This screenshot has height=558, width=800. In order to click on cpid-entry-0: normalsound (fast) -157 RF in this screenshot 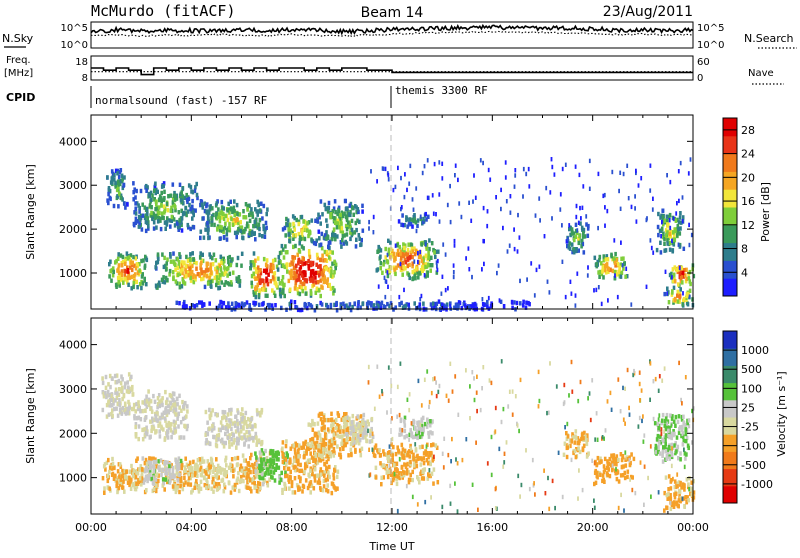, I will do `click(181, 100)`.